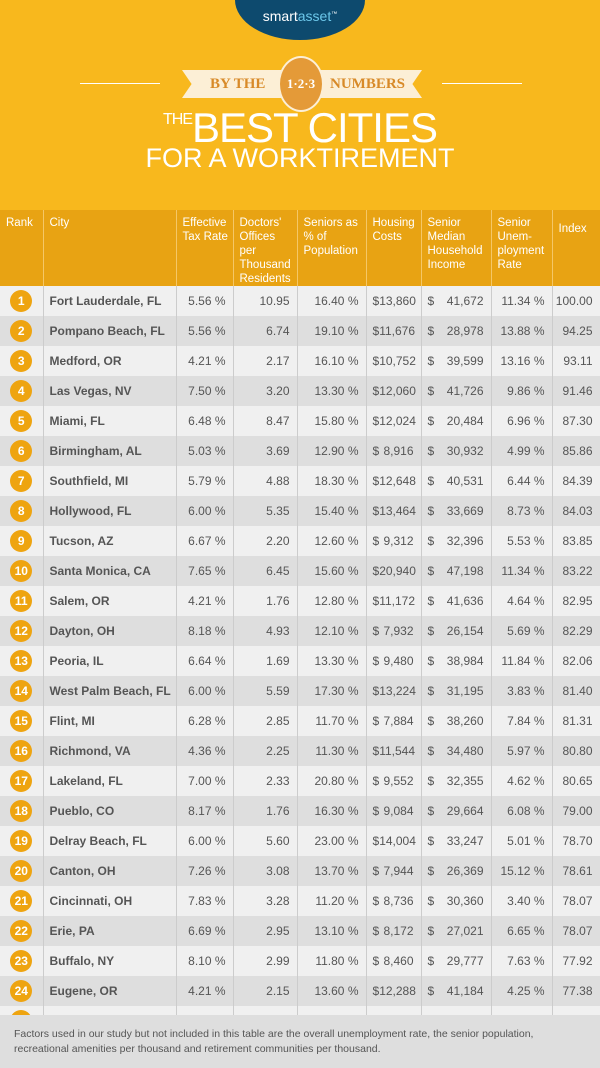  I want to click on amount: 11,676, so click(397, 331).